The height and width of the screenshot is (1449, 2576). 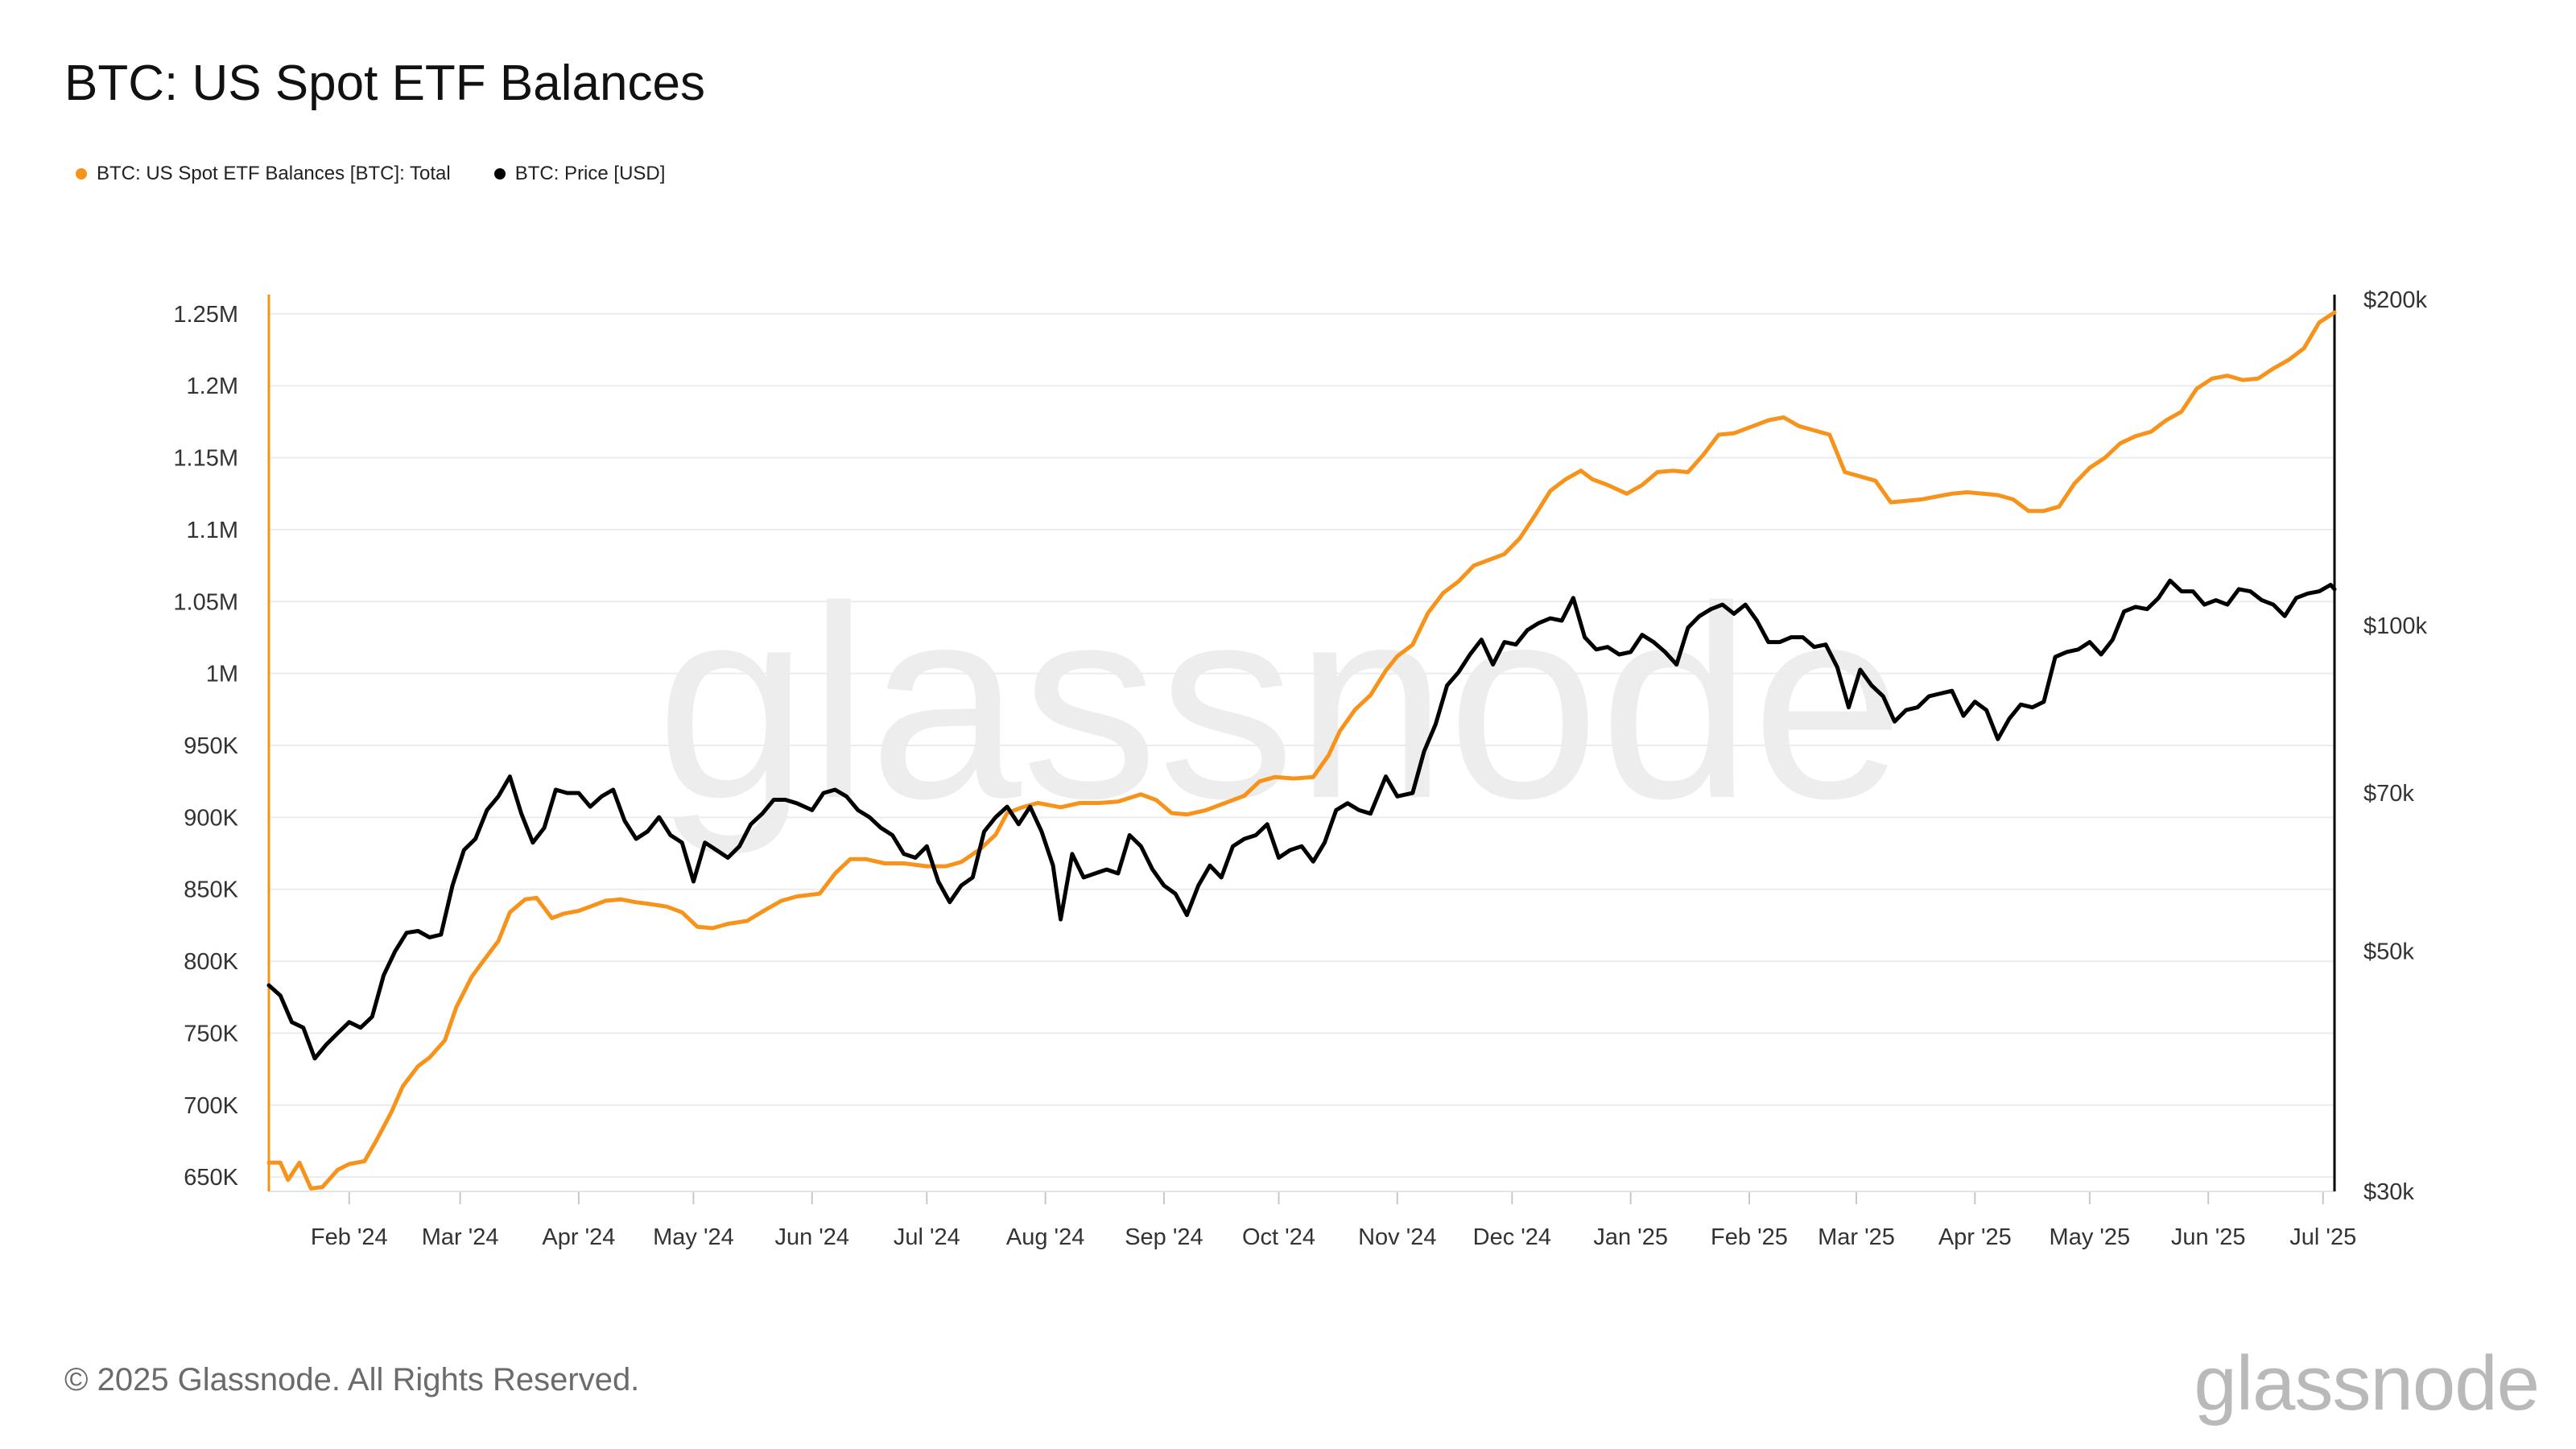 I want to click on x-tick-label: Jan '25, so click(x=1630, y=1237).